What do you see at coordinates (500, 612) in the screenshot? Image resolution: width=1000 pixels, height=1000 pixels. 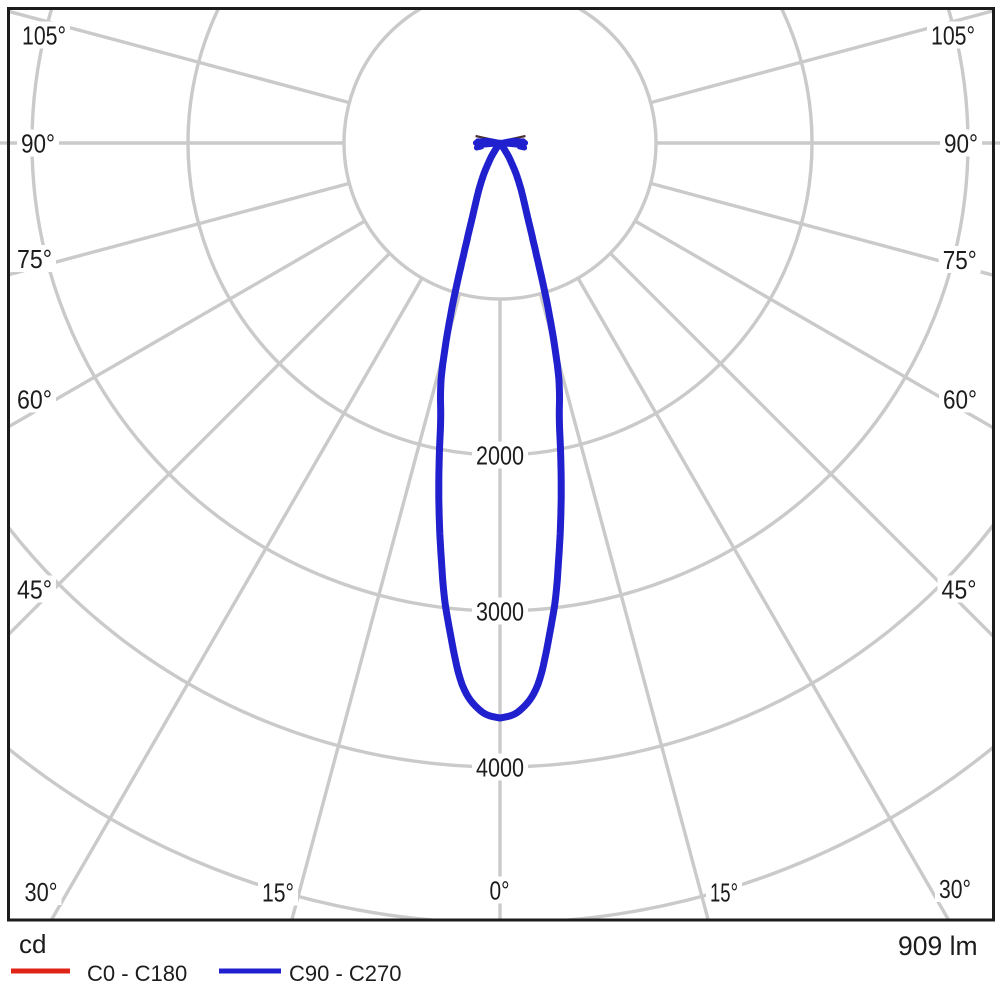 I see `svg-text: 3000` at bounding box center [500, 612].